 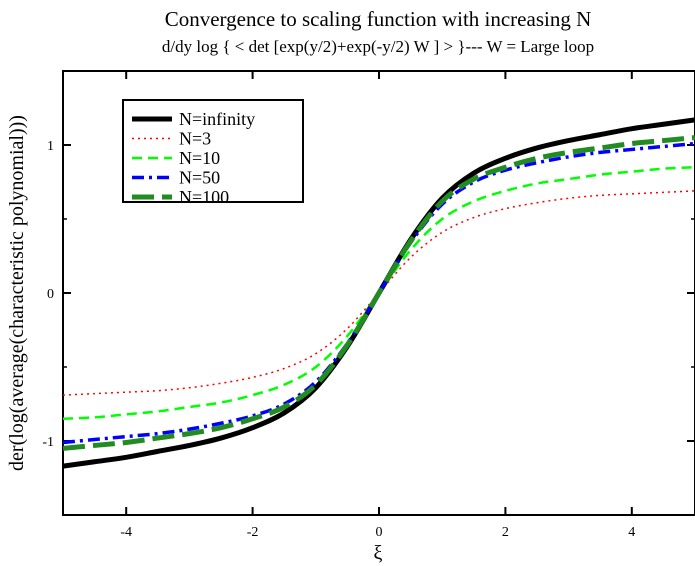 What do you see at coordinates (50, 294) in the screenshot?
I see `y-tick-label: 0` at bounding box center [50, 294].